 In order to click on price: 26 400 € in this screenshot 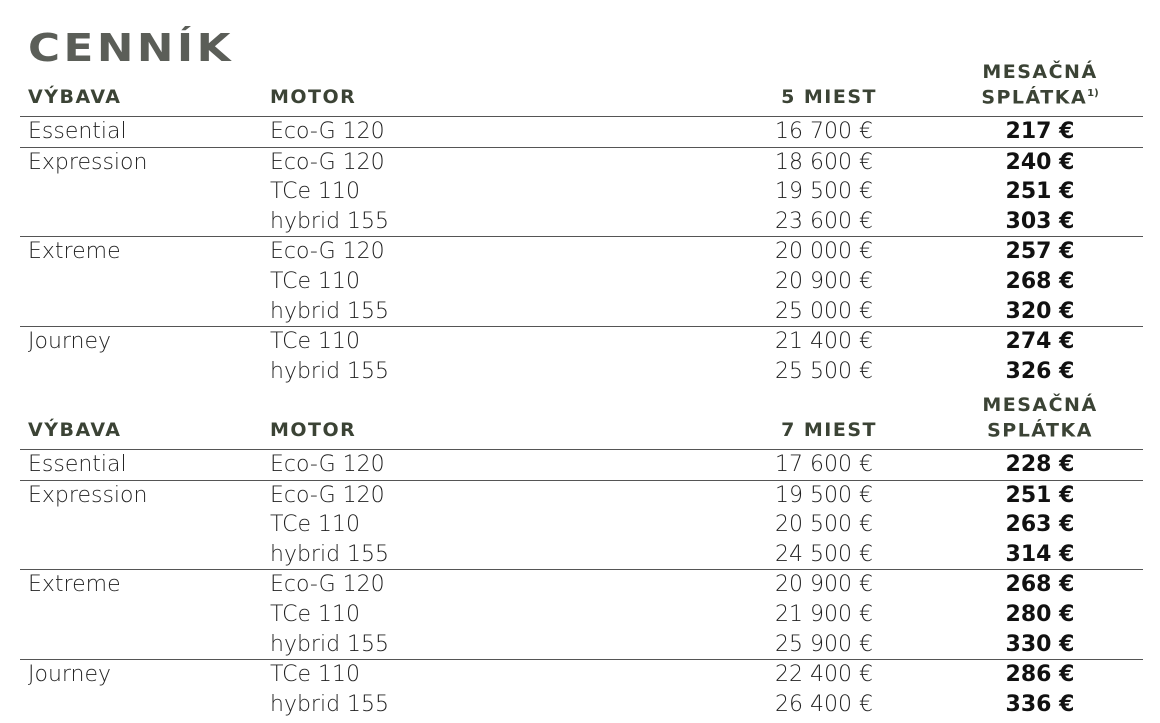, I will do `click(824, 704)`.